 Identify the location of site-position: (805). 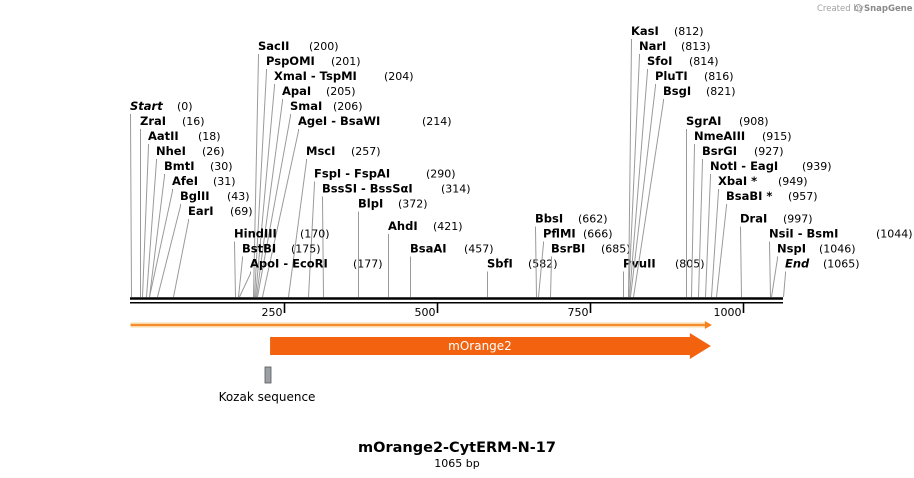
(690, 264).